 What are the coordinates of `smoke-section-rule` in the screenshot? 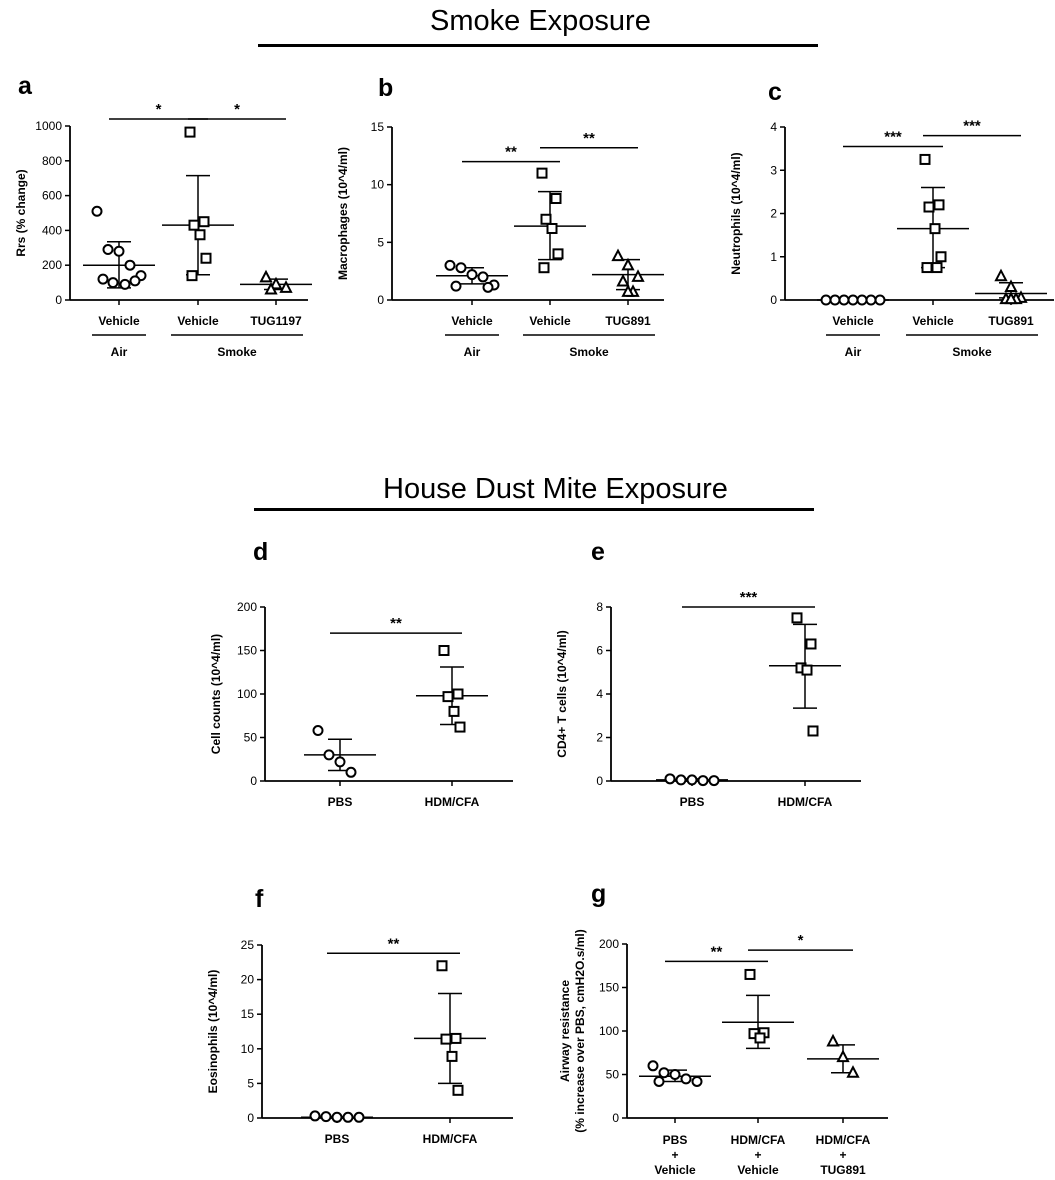 It's located at (538, 45).